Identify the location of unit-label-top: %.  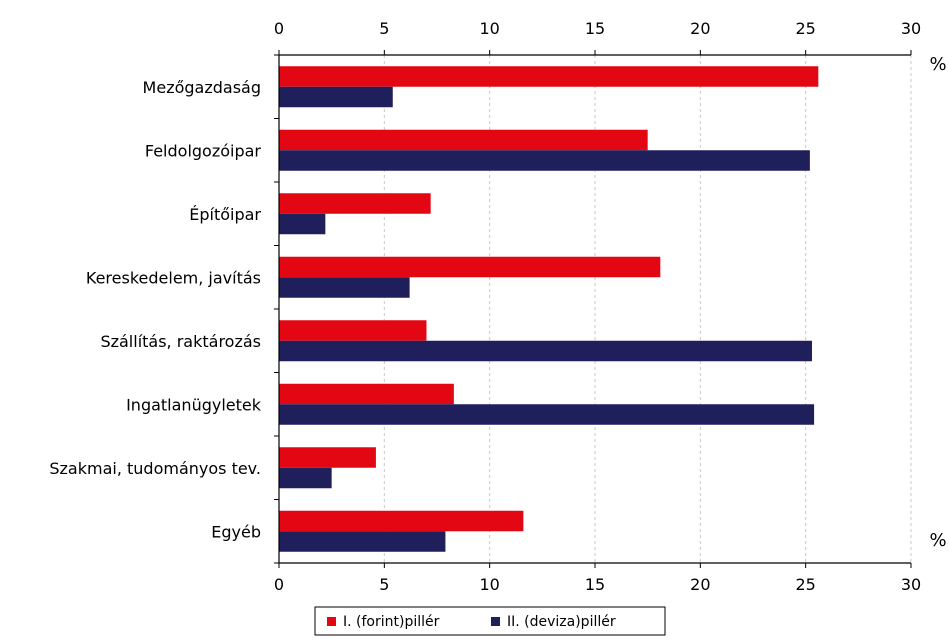
(937, 64).